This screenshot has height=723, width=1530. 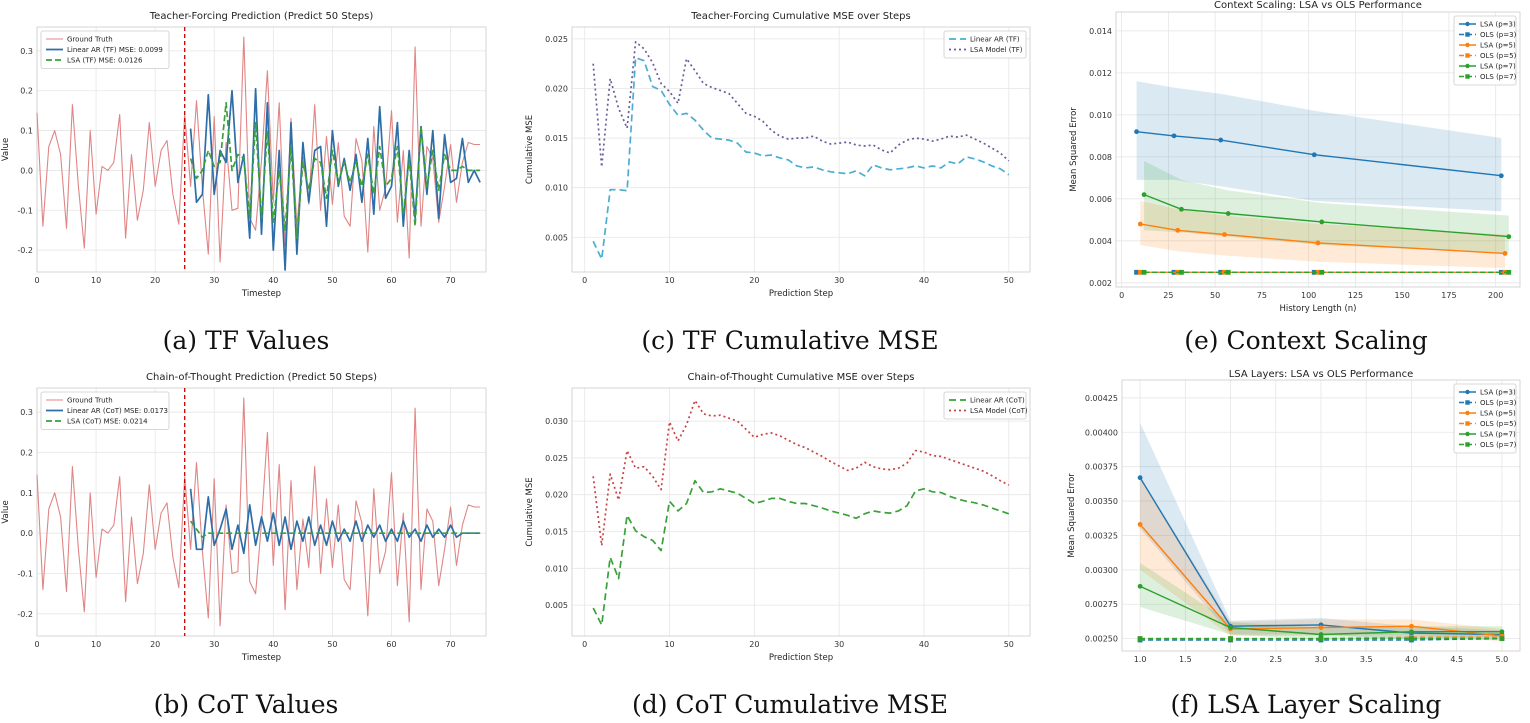 What do you see at coordinates (1498, 67) in the screenshot?
I see `chart-e-legend-label: LSA (p=7)` at bounding box center [1498, 67].